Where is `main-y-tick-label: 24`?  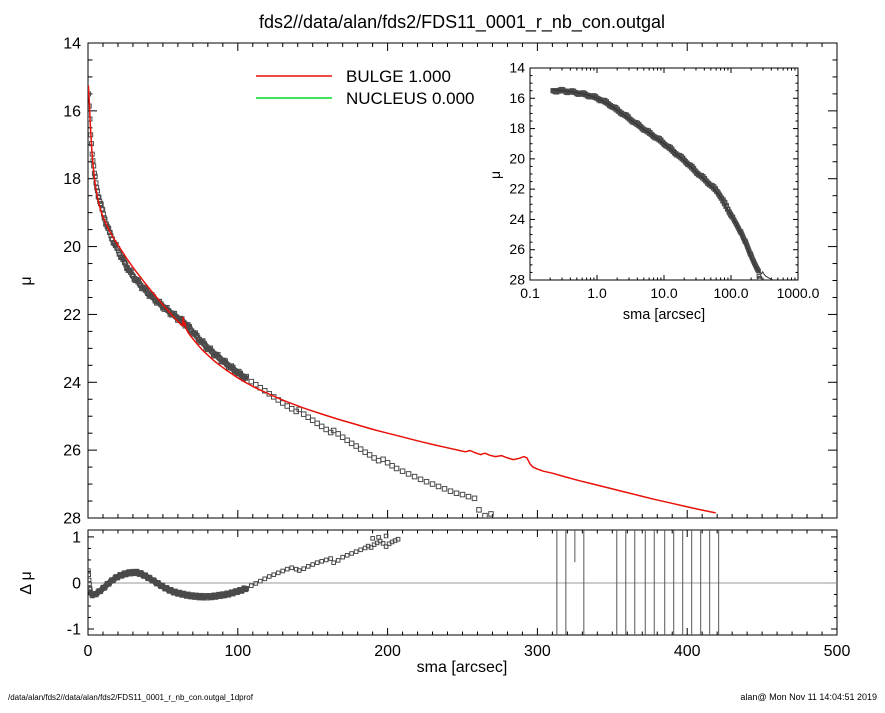
main-y-tick-label: 24 is located at coordinates (72, 383).